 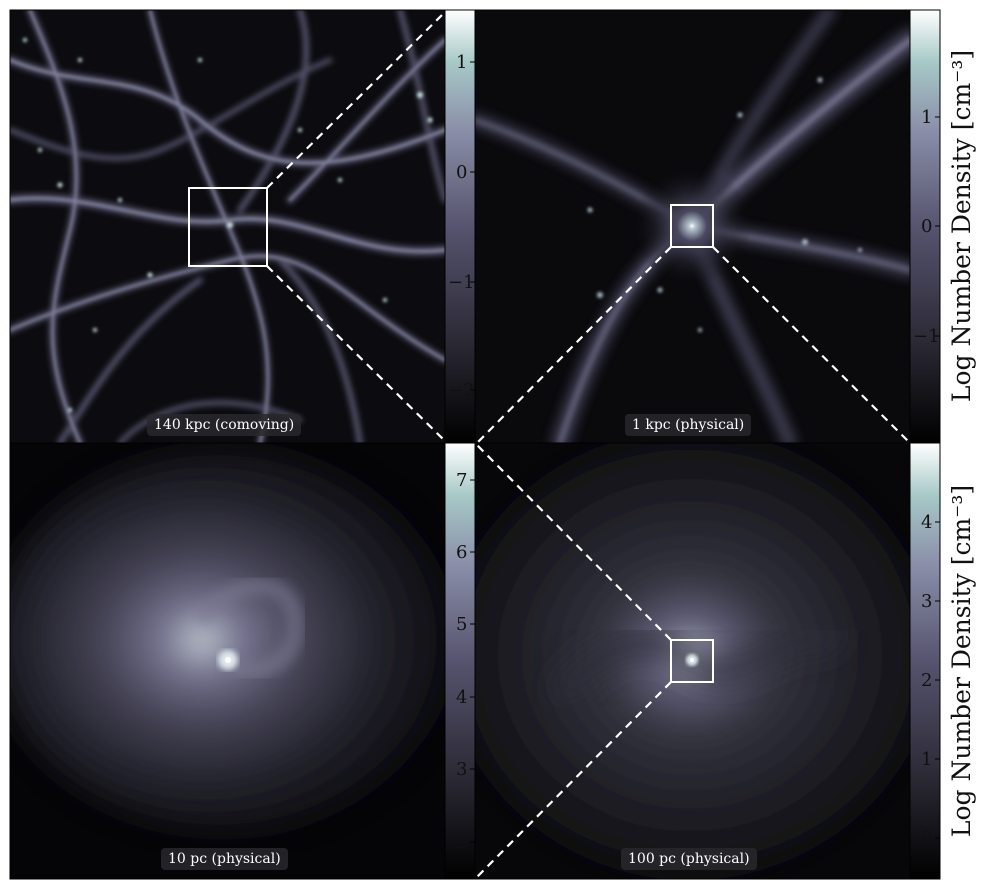 What do you see at coordinates (224, 425) in the screenshot?
I see `scale-label-top-left: 140 kpc (comoving)` at bounding box center [224, 425].